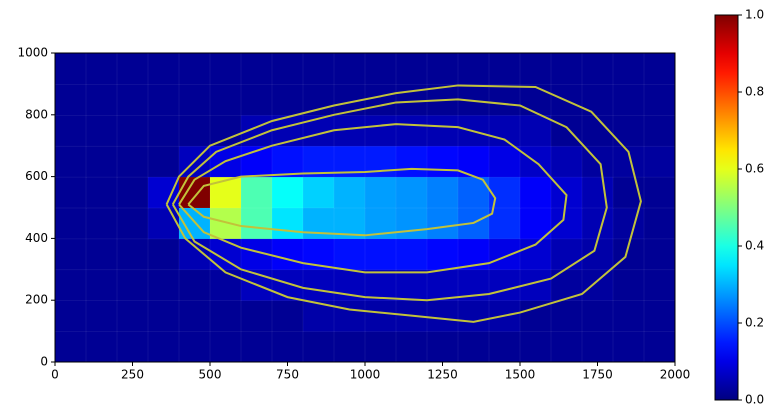  What do you see at coordinates (210, 375) in the screenshot?
I see `x-tick-label: 500` at bounding box center [210, 375].